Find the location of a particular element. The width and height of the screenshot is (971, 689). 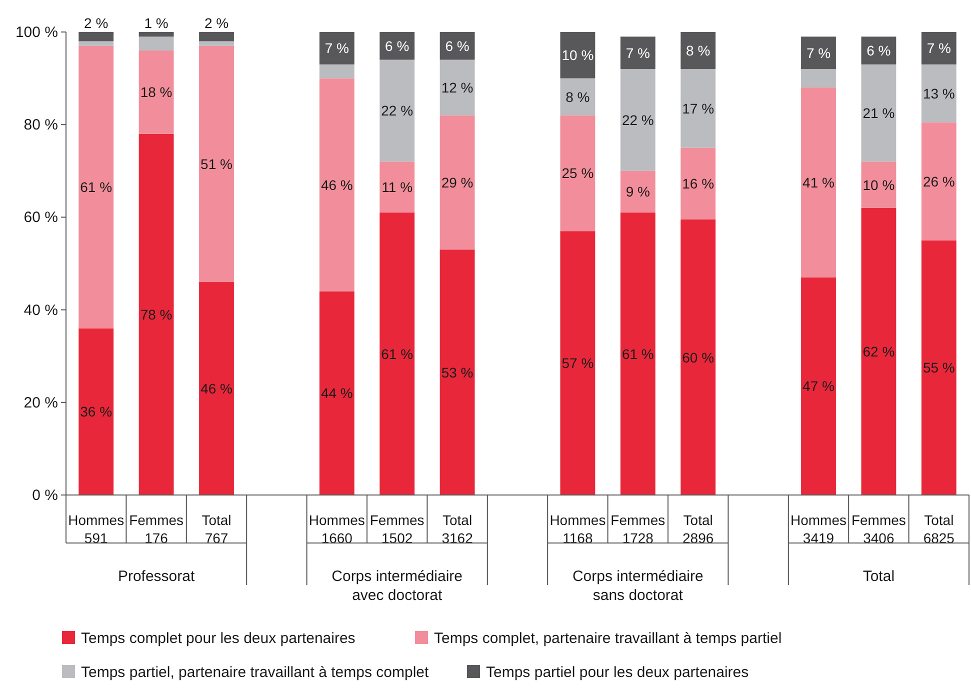

legend-label: Temps complet, partenaire travaillant à temps partiel is located at coordinates (608, 638).